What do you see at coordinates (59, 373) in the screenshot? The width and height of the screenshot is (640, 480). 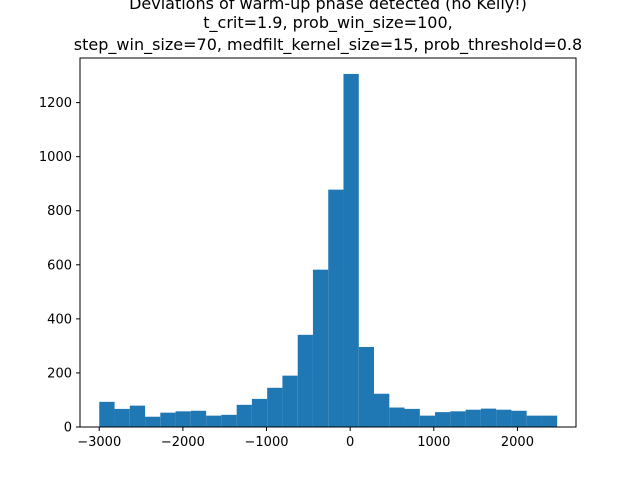 I see `y-tick-label-1: 200` at bounding box center [59, 373].